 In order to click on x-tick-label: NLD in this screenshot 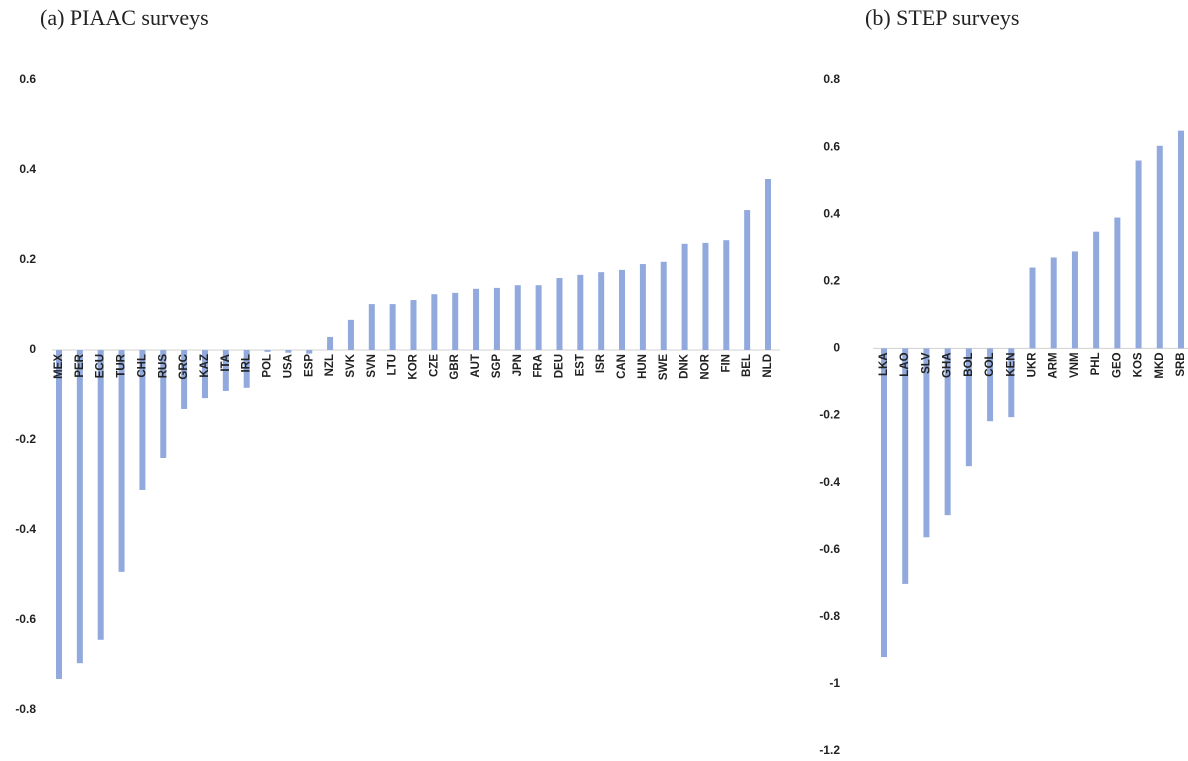, I will do `click(768, 366)`.